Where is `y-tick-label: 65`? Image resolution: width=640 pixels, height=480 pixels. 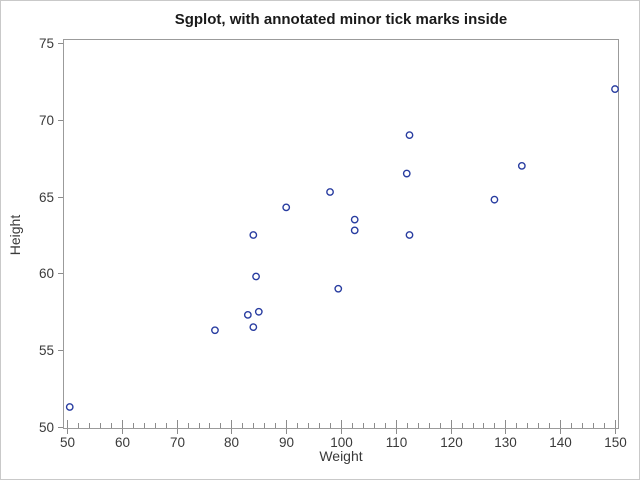
y-tick-label: 65 is located at coordinates (46, 197).